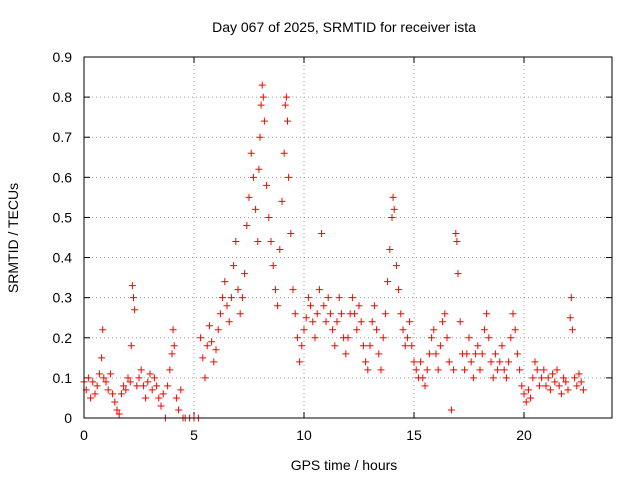 Image resolution: width=640 pixels, height=480 pixels. Describe the element at coordinates (414, 435) in the screenshot. I see `x-tick-label: 15` at that location.